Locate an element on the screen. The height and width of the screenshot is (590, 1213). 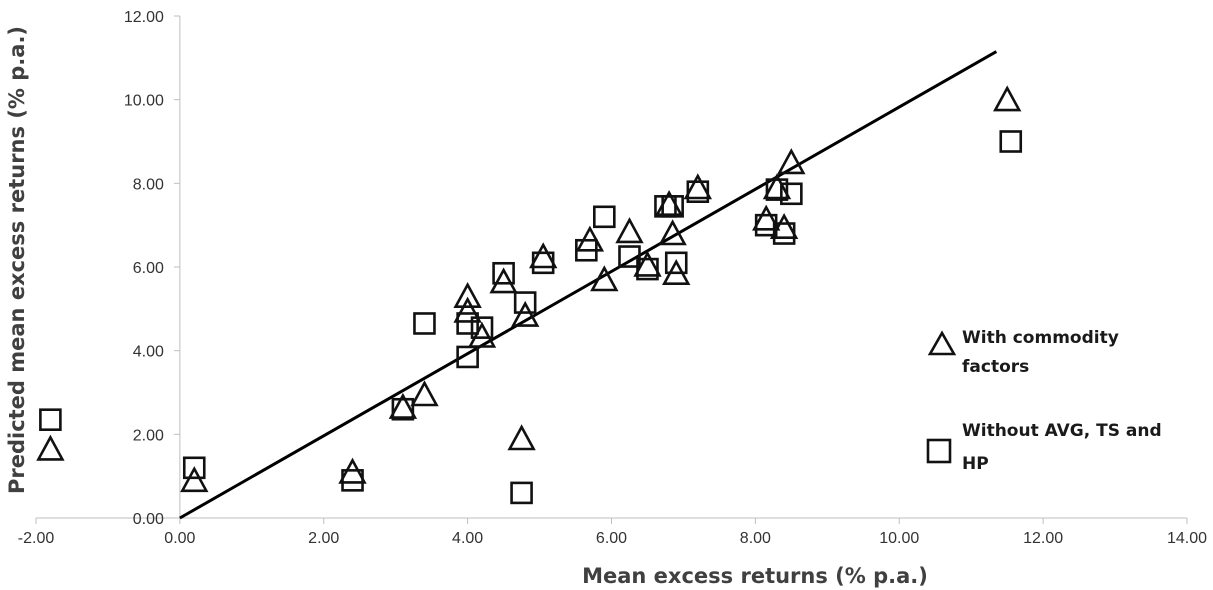
legend-entry-2-line-2: HP is located at coordinates (975, 464).